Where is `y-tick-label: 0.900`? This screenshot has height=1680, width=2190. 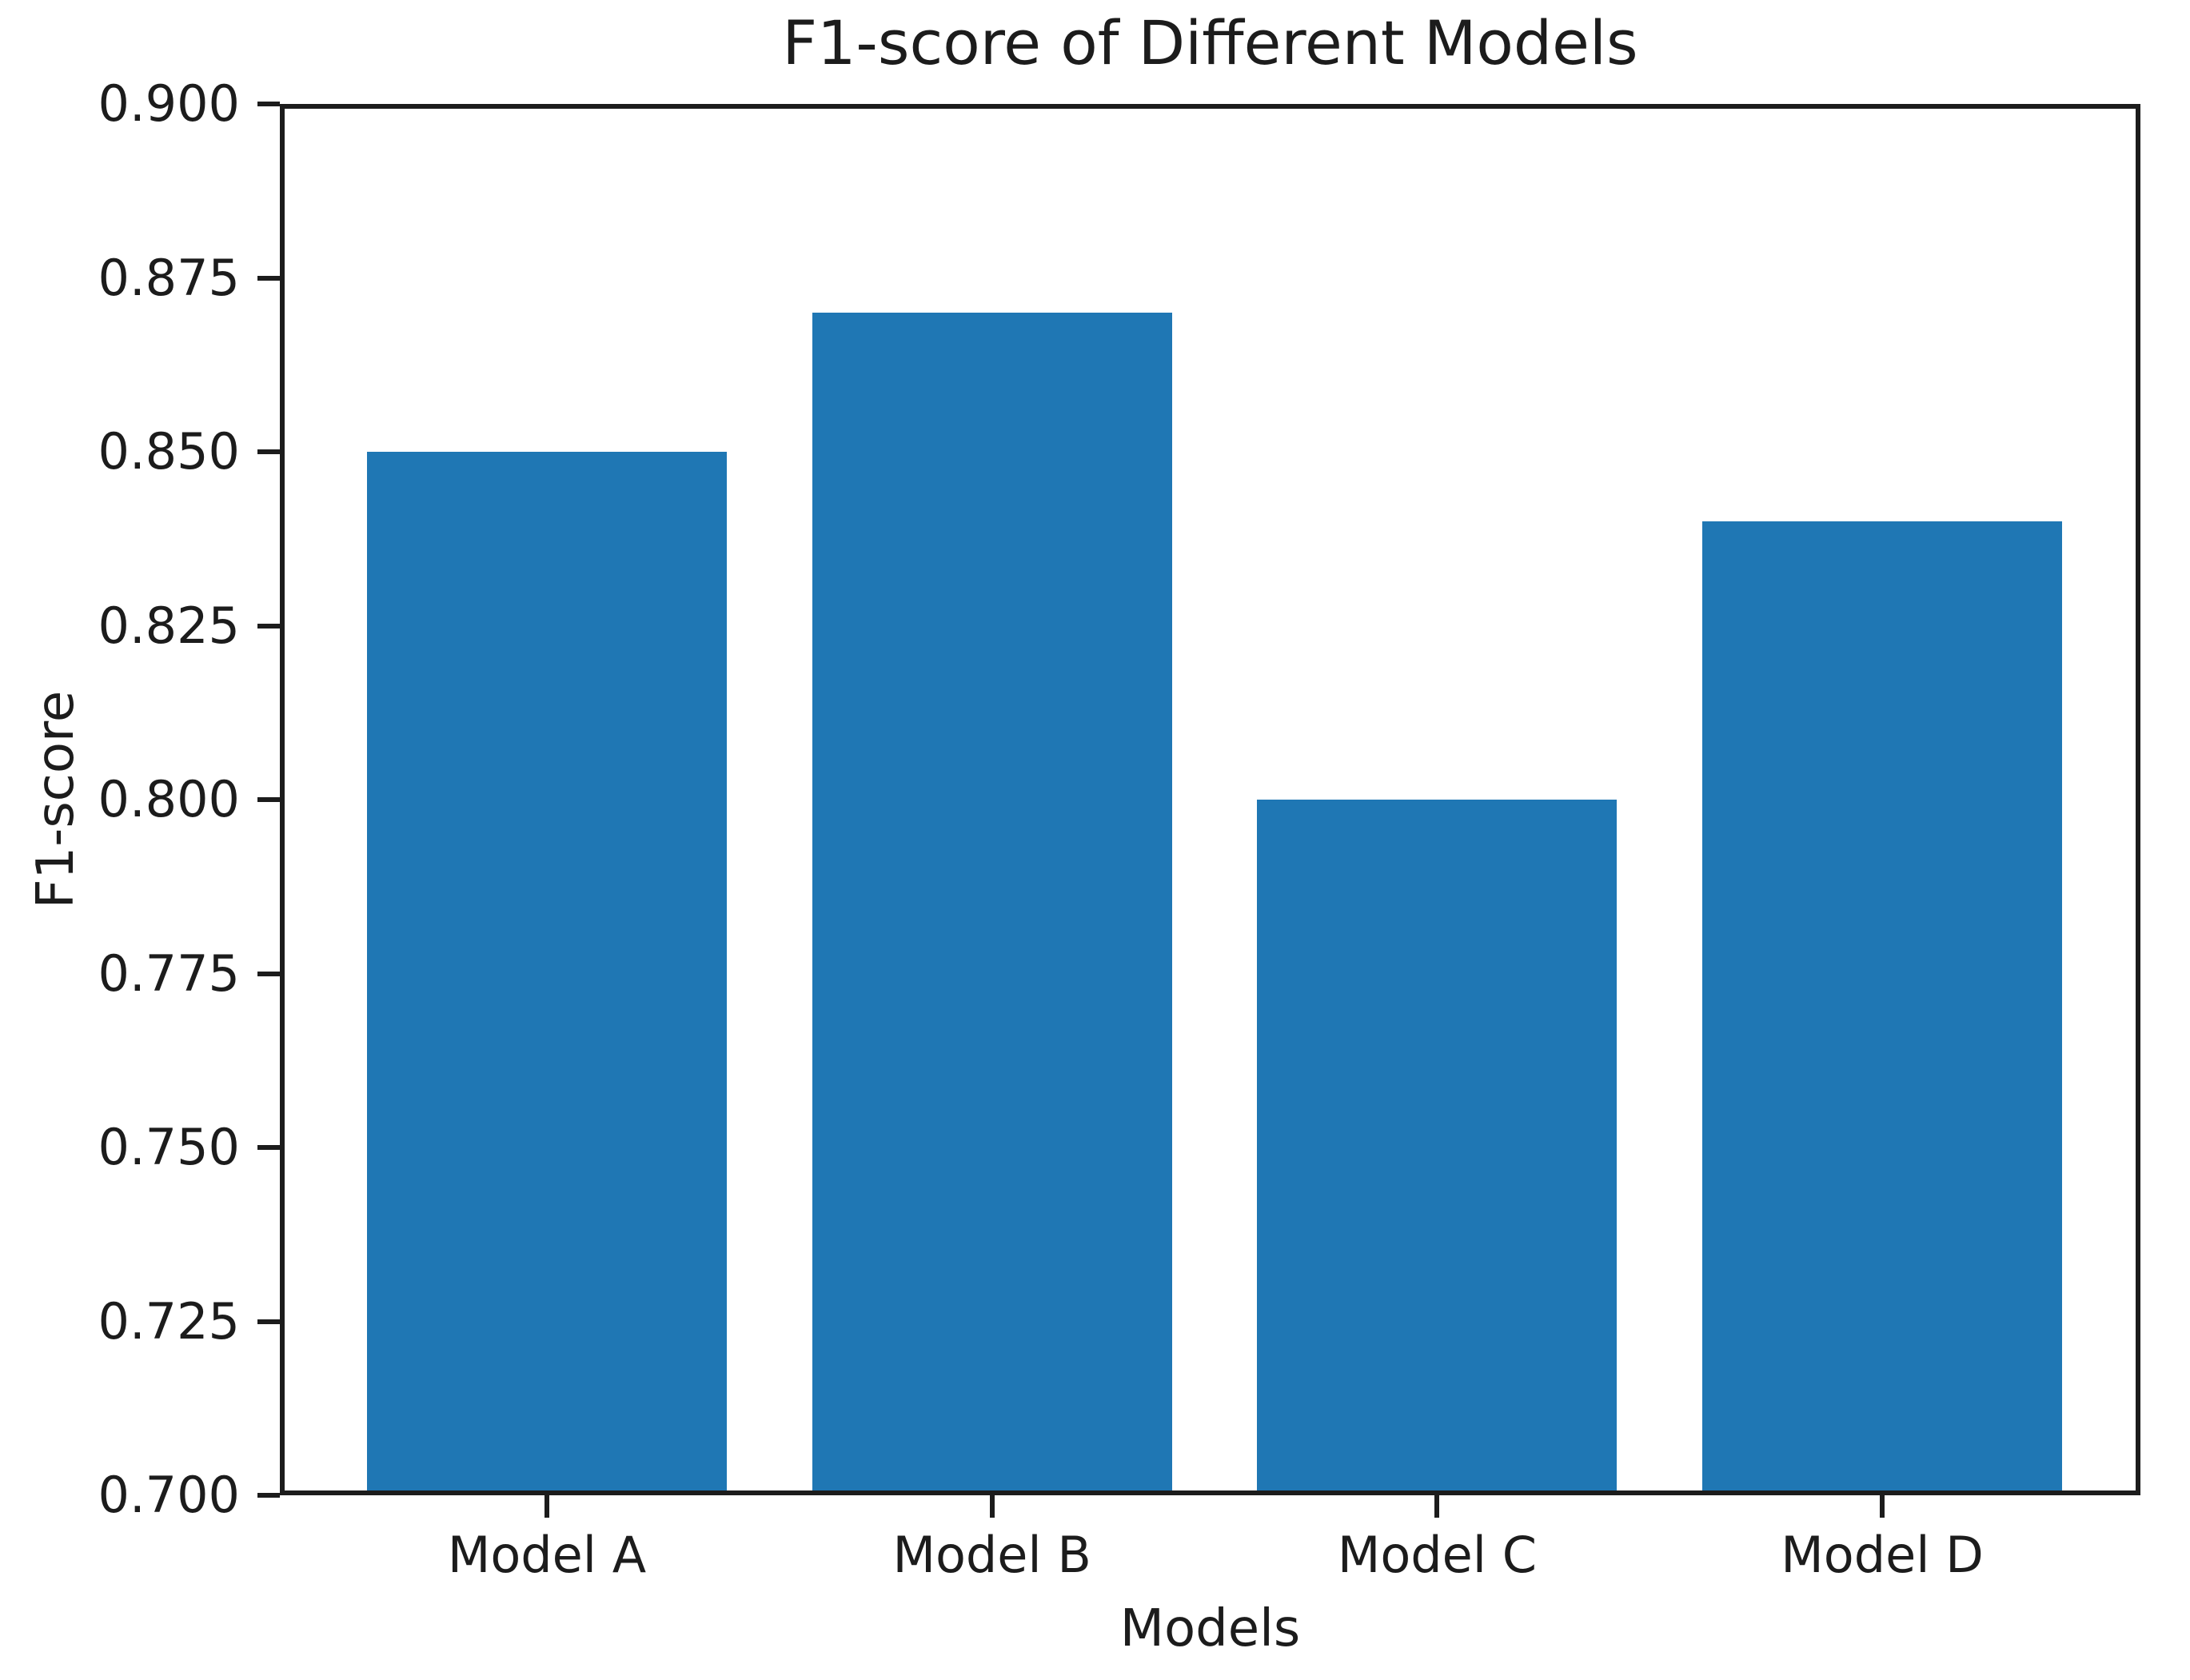
y-tick-label: 0.900 is located at coordinates (170, 104).